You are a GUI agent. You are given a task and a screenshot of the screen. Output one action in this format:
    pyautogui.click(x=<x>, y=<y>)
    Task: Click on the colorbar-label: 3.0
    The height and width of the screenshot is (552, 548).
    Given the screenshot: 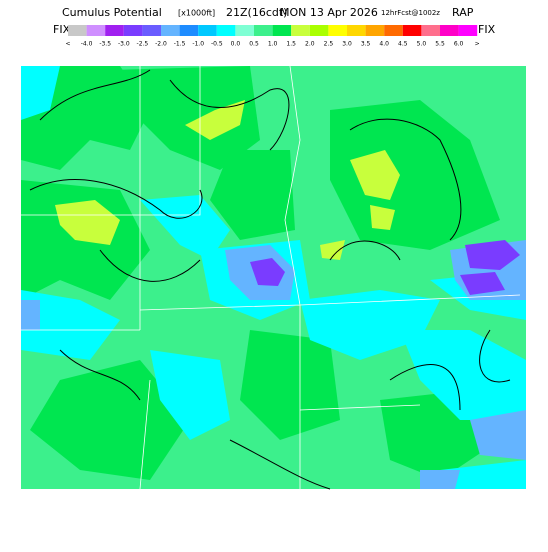 What is the action you would take?
    pyautogui.click(x=347, y=44)
    